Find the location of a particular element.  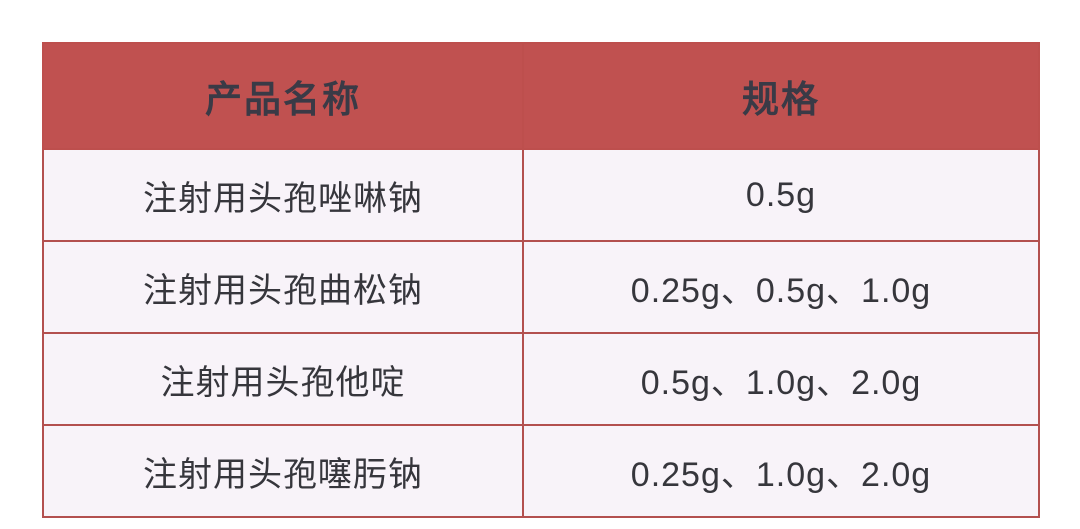

spec-cell: 0.5g is located at coordinates (781, 195).